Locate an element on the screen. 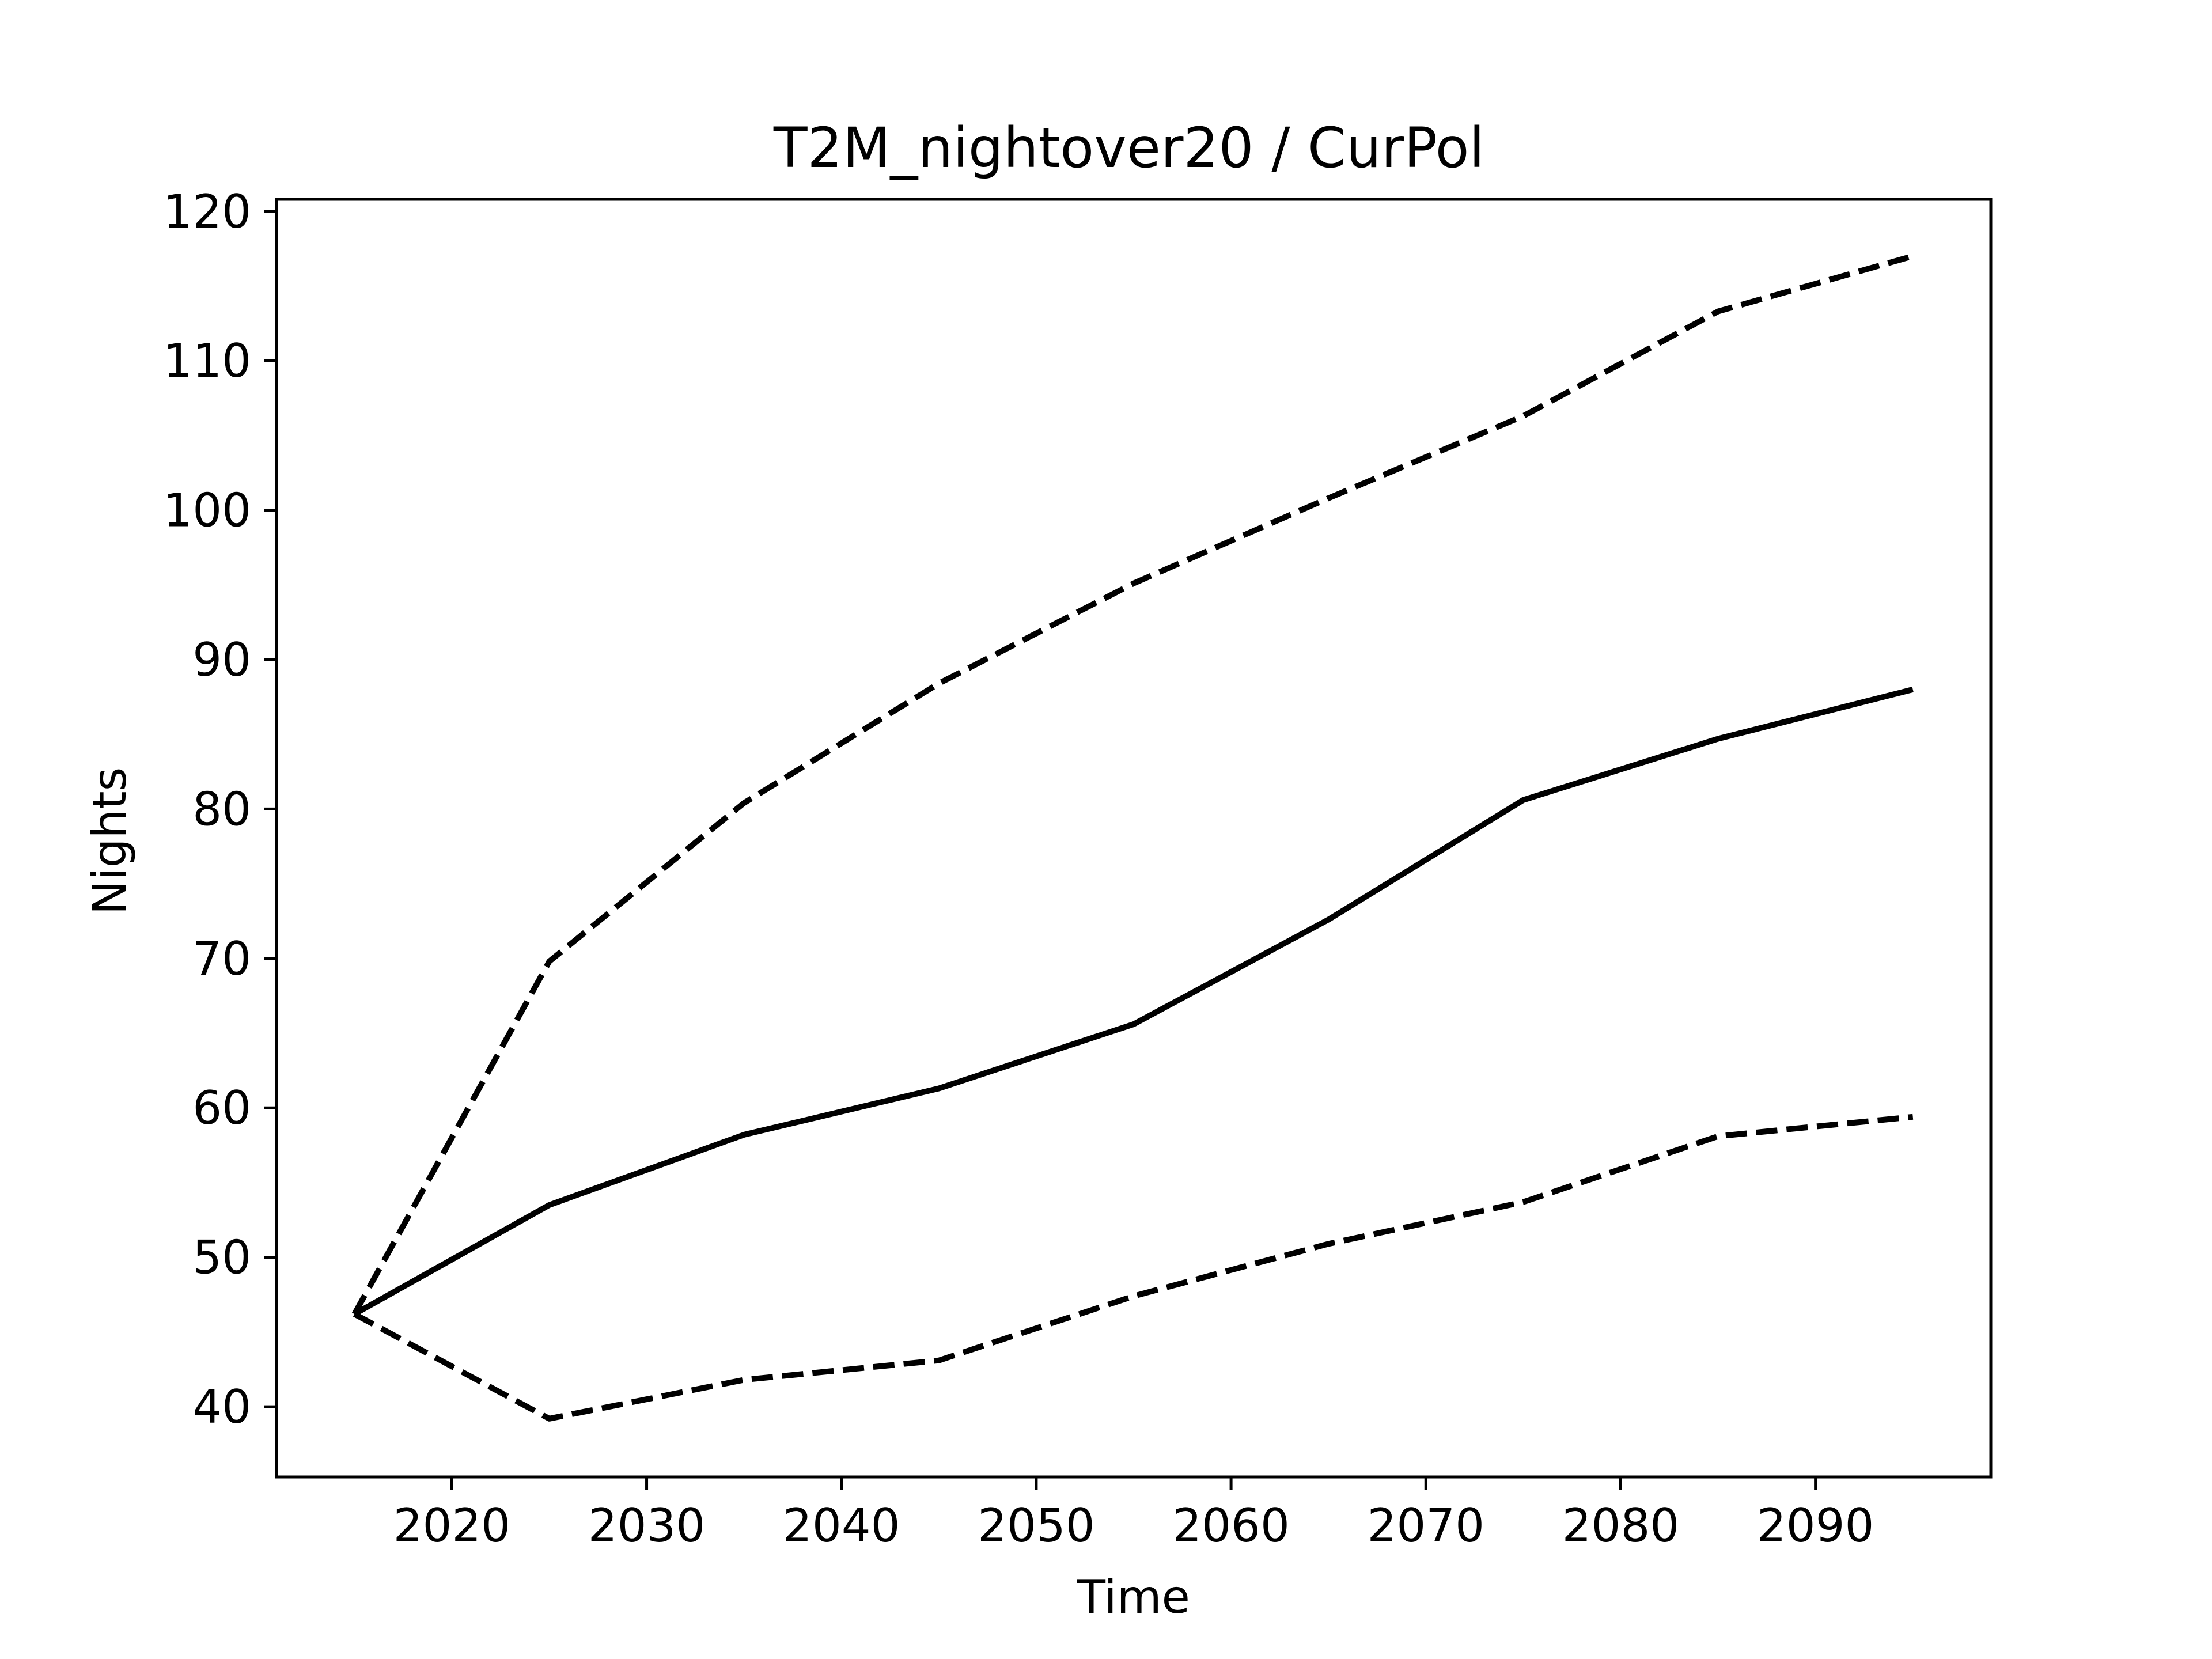  y-tick-label: 50 is located at coordinates (221, 1258).